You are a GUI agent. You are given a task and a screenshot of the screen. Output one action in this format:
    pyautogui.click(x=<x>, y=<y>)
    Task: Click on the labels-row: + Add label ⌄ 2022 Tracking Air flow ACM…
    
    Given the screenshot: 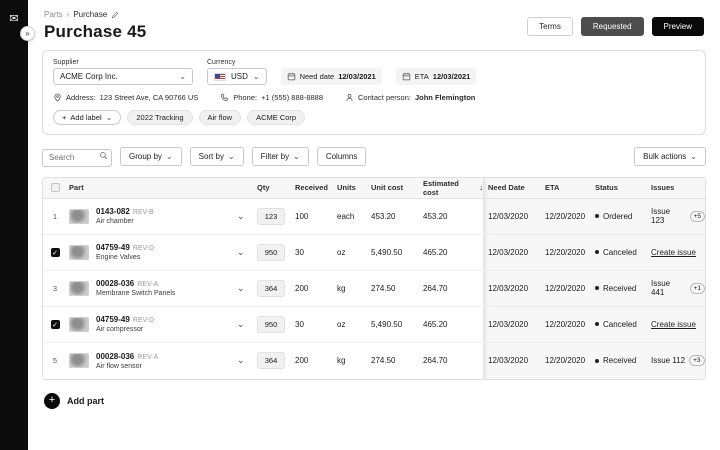 What is the action you would take?
    pyautogui.click(x=374, y=117)
    